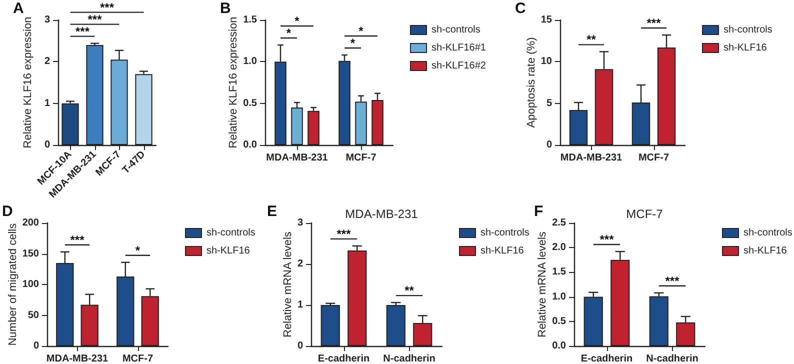  I want to click on legend-label: sh-KLF16#1, so click(459, 48).